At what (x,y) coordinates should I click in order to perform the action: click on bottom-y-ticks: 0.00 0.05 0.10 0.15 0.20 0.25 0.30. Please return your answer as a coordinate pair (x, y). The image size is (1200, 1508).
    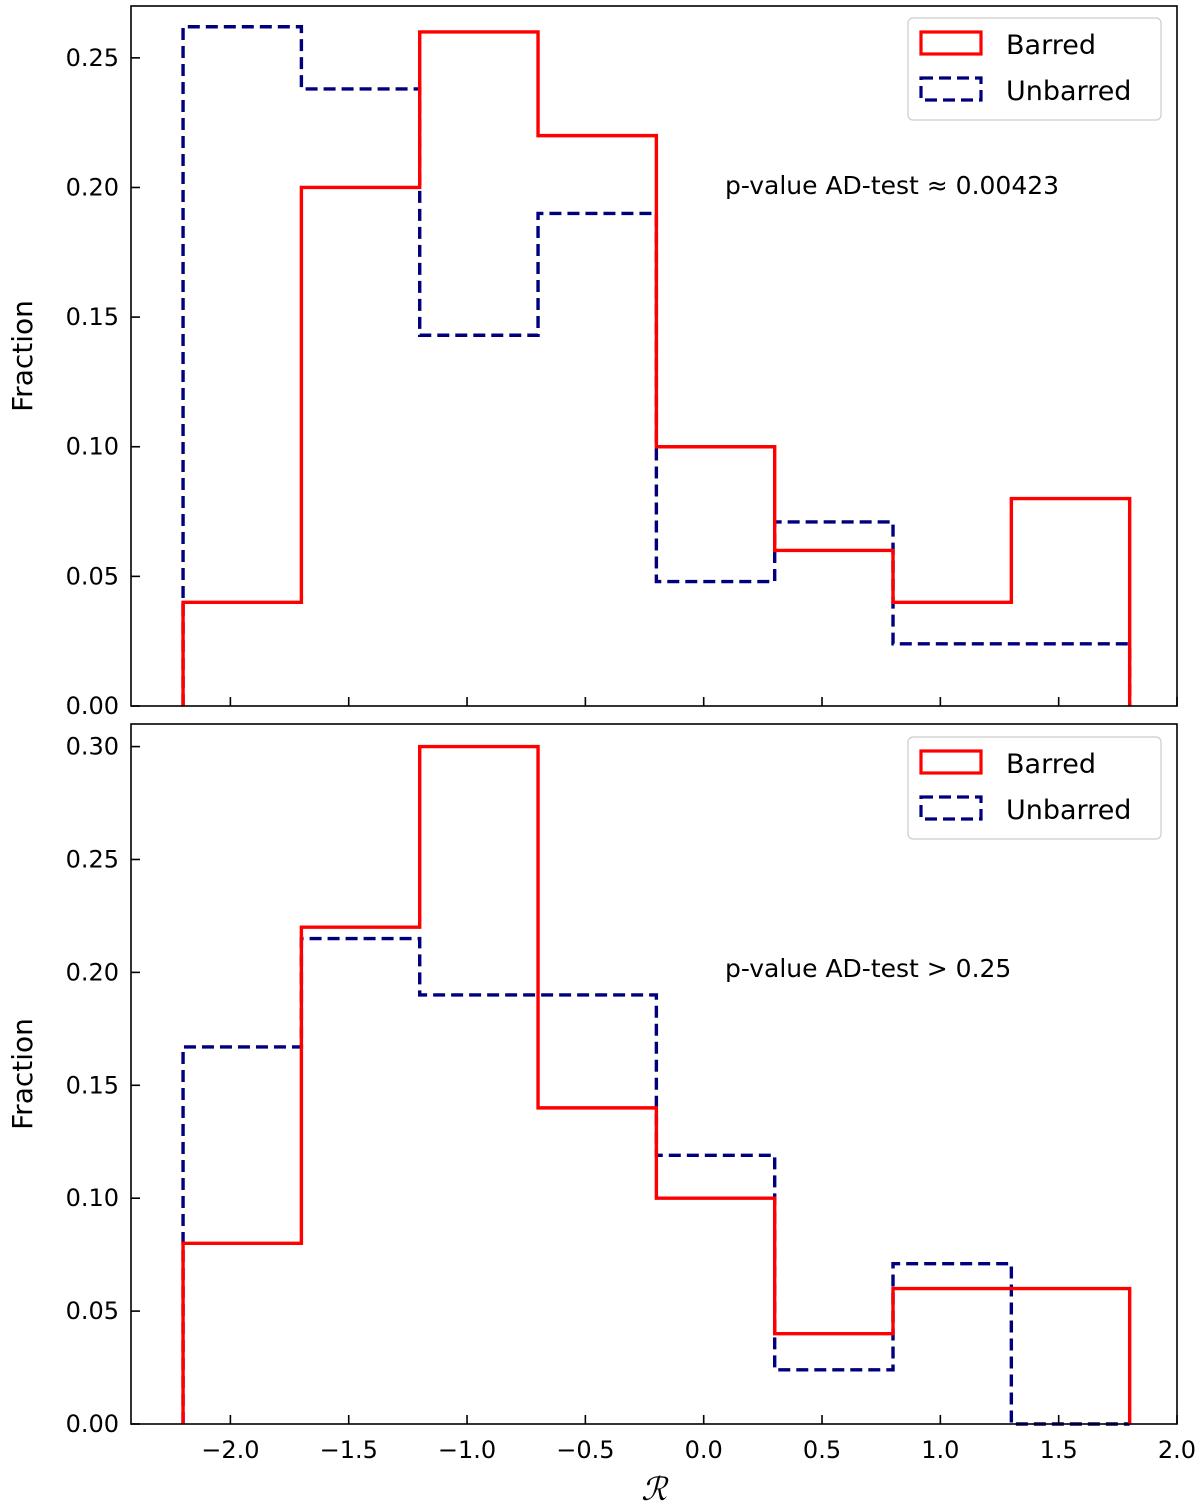
    Looking at the image, I should click on (103, 1085).